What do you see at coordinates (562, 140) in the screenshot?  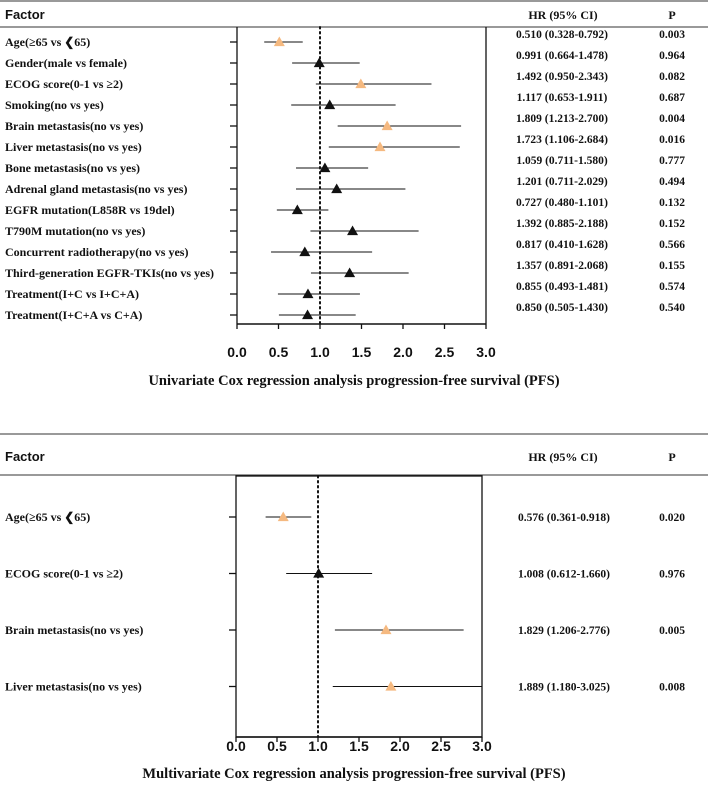 I see `hr-ci-value: 1.723 (1.106-2.684)` at bounding box center [562, 140].